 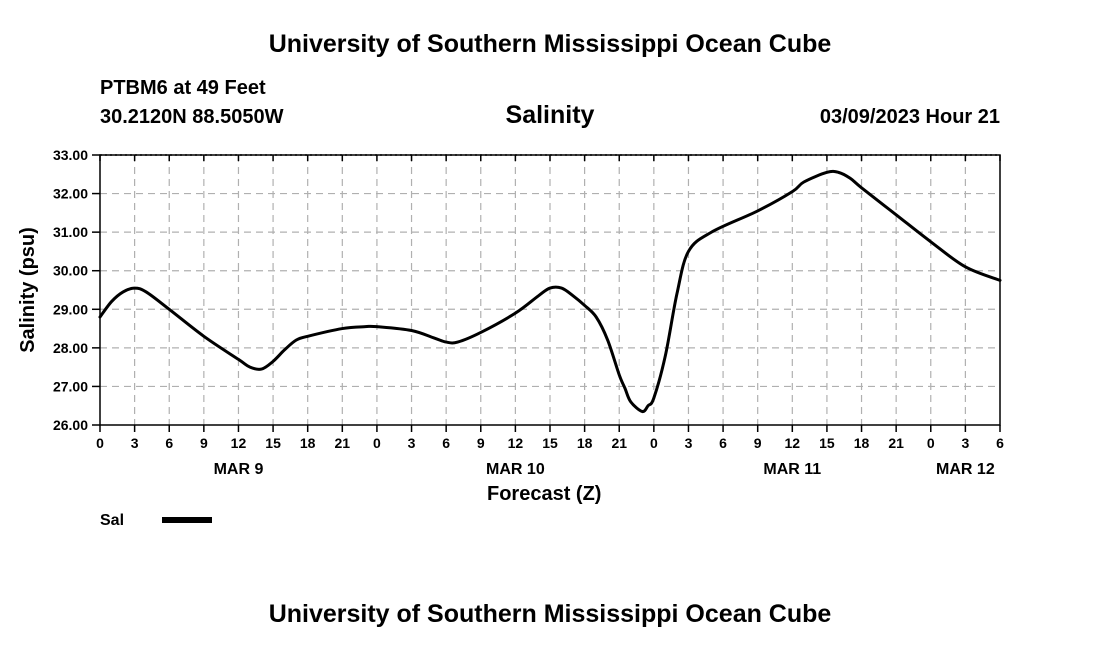 What do you see at coordinates (550, 115) in the screenshot?
I see `chart-title: Salinity` at bounding box center [550, 115].